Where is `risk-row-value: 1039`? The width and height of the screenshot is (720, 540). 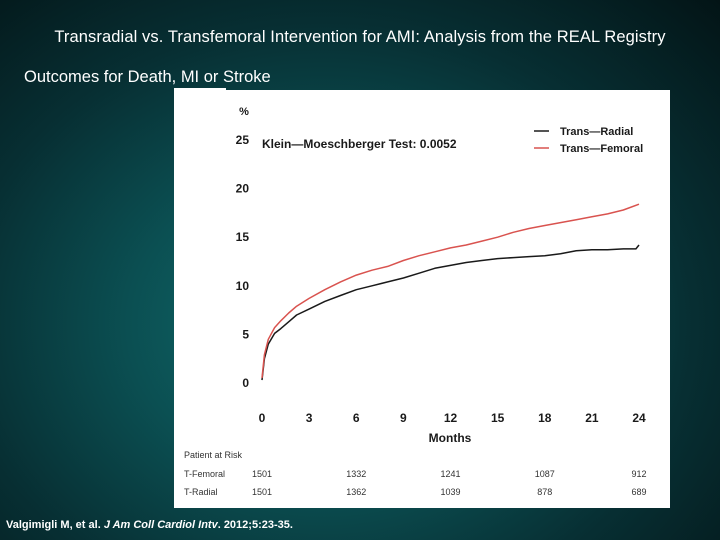
risk-row-value: 1039 is located at coordinates (450, 492).